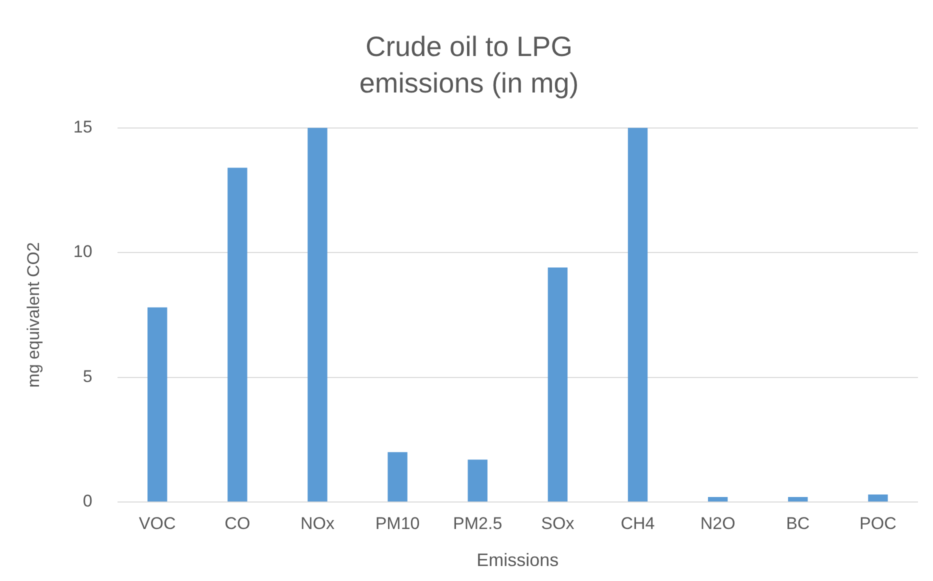 Image resolution: width=933 pixels, height=581 pixels. What do you see at coordinates (397, 523) in the screenshot?
I see `x-tick-label: PM10` at bounding box center [397, 523].